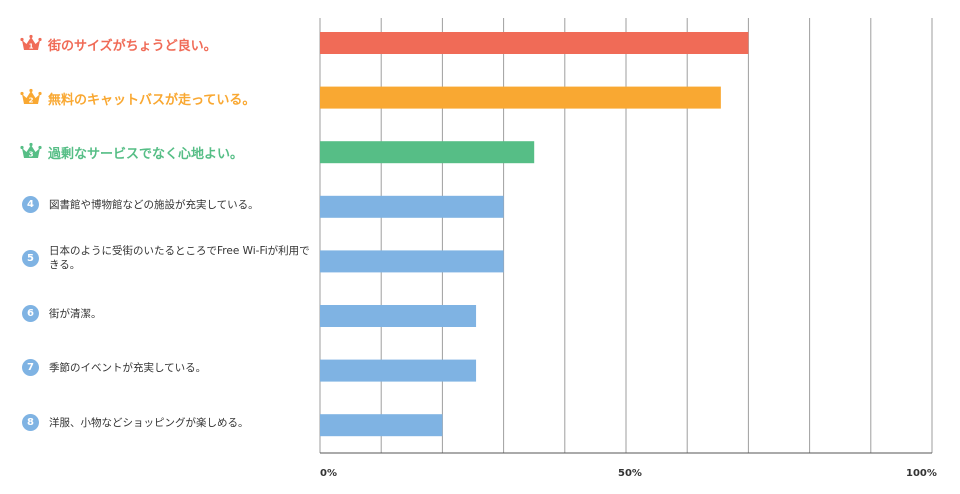 Image resolution: width=960 pixels, height=494 pixels. What do you see at coordinates (152, 100) in the screenshot?
I see `category-label: 無料のキャットバスが走っている。` at bounding box center [152, 100].